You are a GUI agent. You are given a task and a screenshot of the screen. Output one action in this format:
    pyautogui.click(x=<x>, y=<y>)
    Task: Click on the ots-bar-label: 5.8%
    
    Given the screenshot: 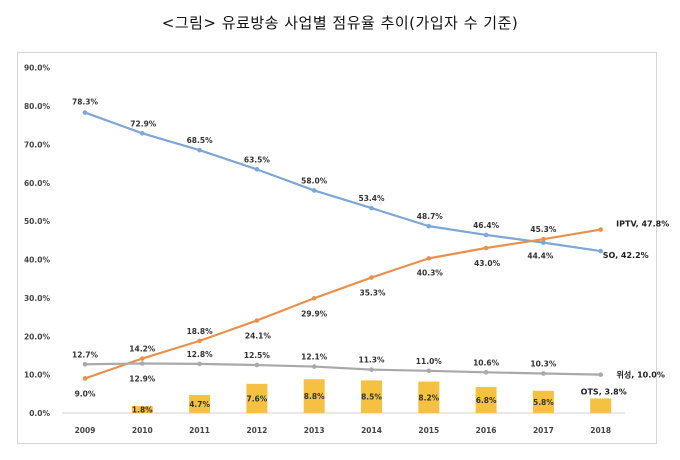 What is the action you would take?
    pyautogui.click(x=543, y=402)
    